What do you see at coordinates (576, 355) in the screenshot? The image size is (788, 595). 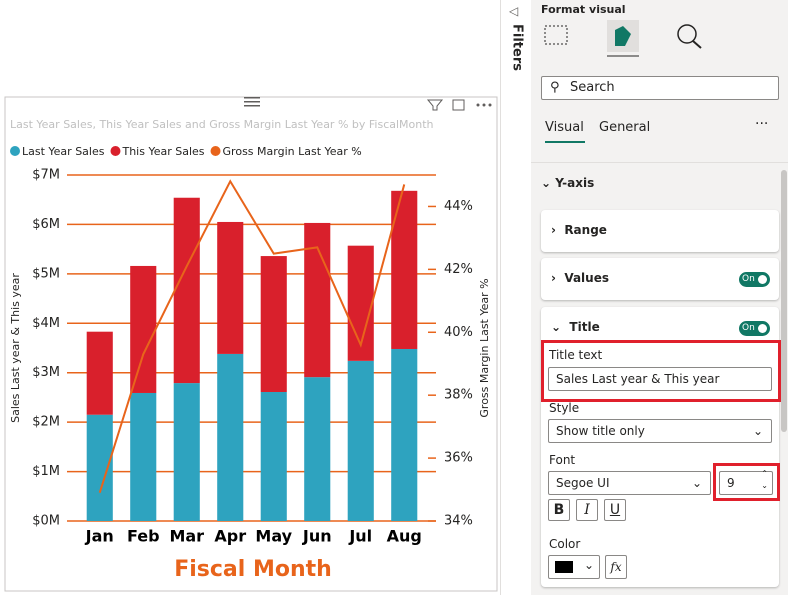 I see `title-text-label: Title text` at bounding box center [576, 355].